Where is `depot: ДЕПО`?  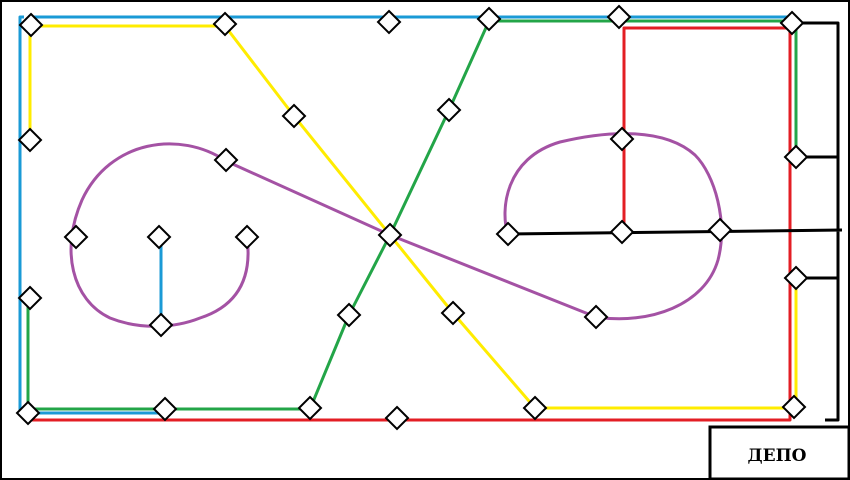
depot: ДЕПО is located at coordinates (779, 452).